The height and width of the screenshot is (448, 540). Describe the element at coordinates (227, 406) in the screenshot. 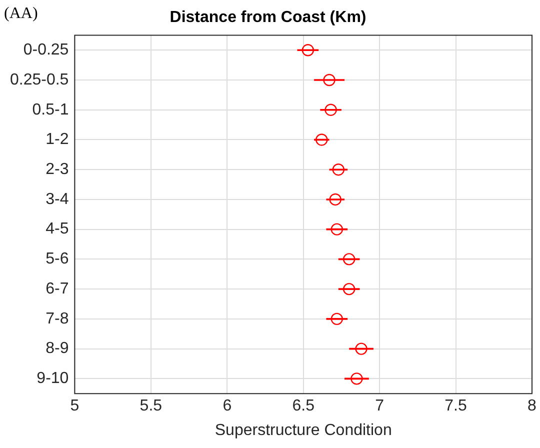

I see `x-tick-label: 6` at that location.